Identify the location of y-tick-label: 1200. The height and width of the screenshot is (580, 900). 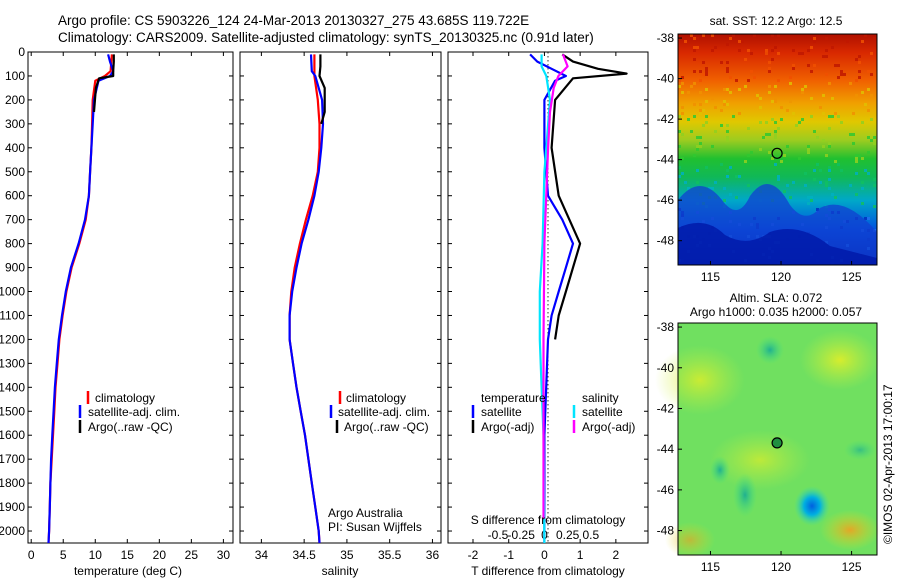
(12, 339).